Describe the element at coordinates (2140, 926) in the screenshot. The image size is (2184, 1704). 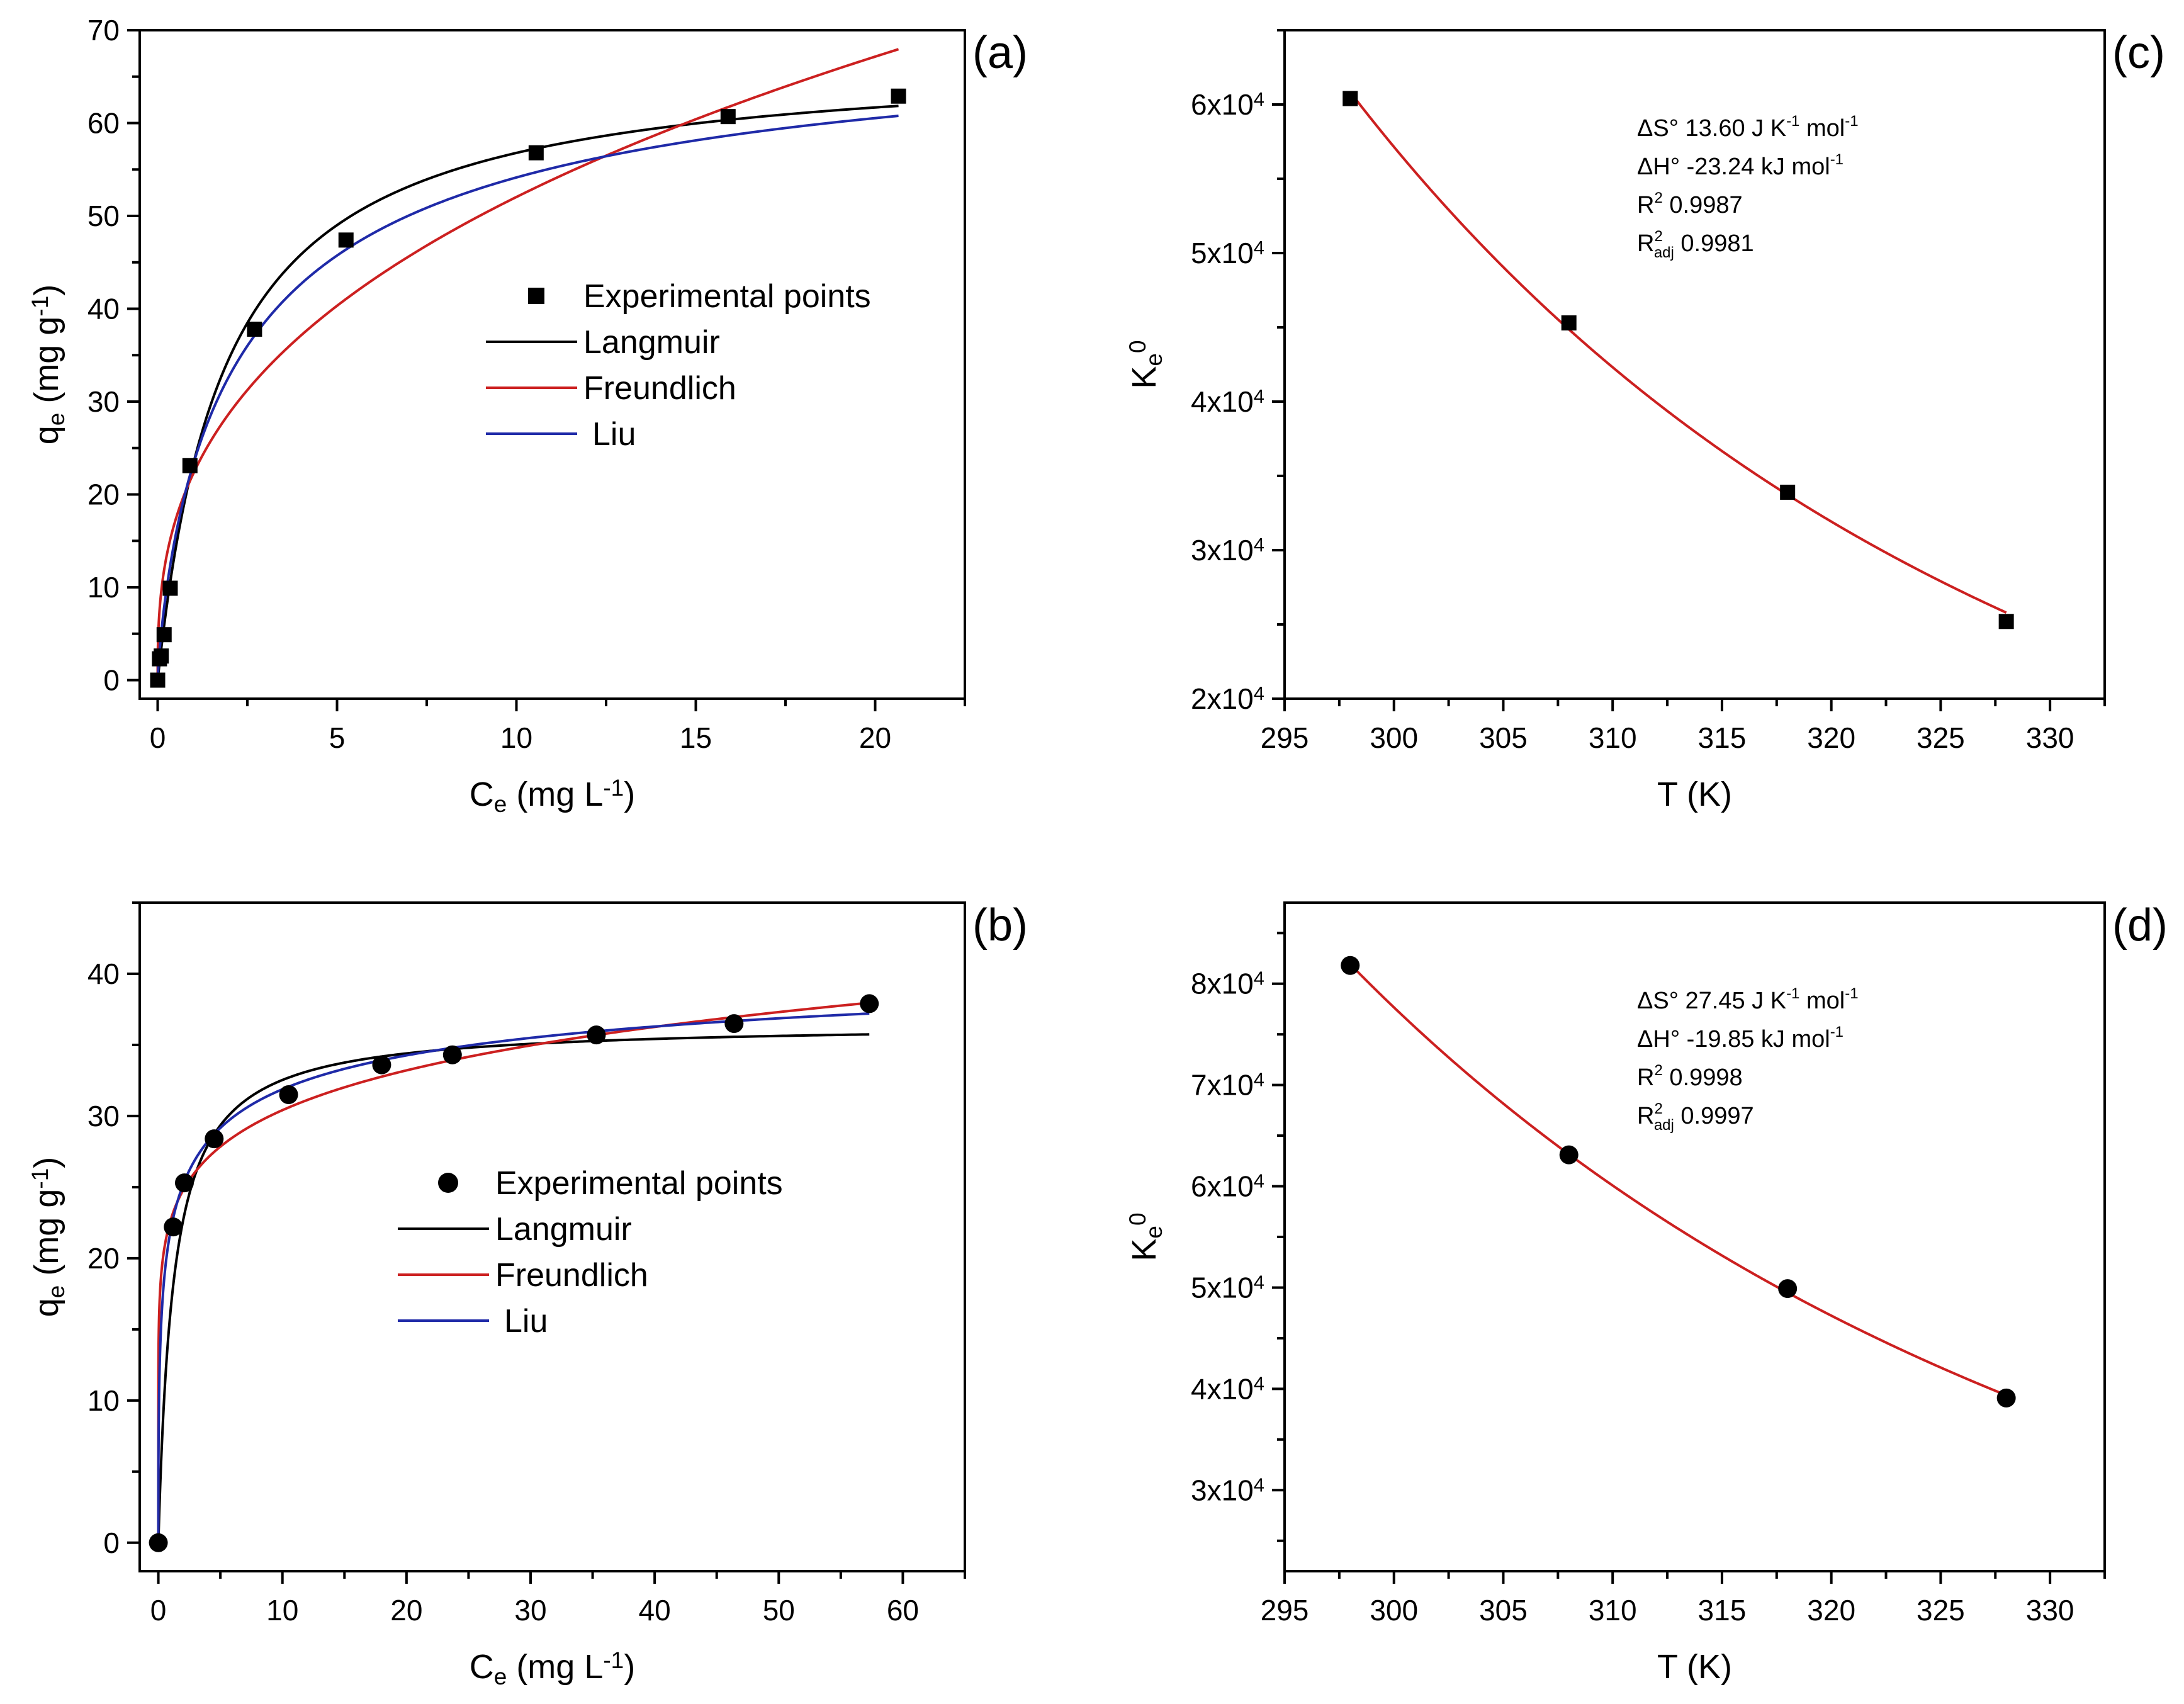
I see `panel-label: (d)` at that location.